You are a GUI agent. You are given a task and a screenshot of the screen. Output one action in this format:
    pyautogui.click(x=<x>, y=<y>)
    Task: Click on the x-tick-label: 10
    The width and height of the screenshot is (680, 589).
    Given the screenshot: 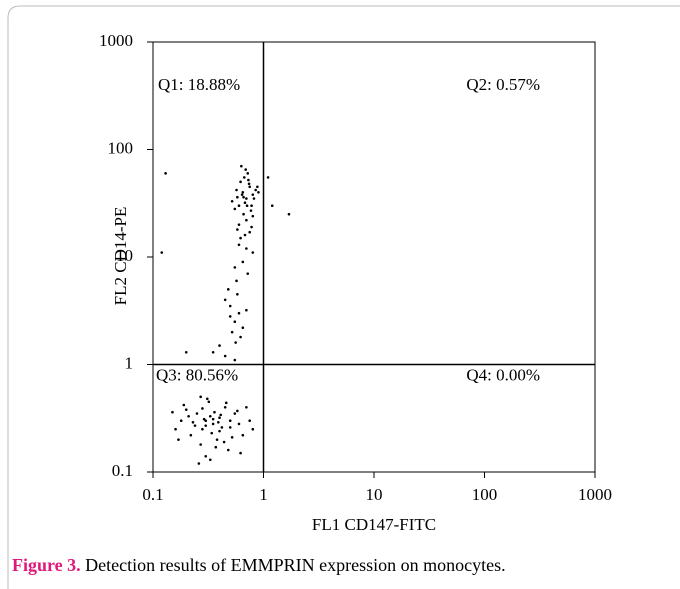 What is the action you would take?
    pyautogui.click(x=374, y=494)
    